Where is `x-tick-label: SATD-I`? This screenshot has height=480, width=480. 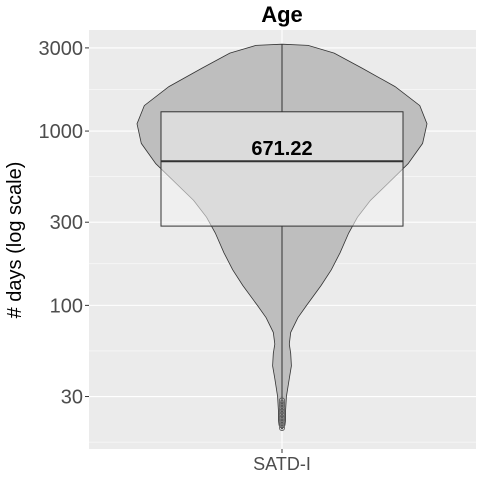
x-tick-label: SATD-I is located at coordinates (282, 464).